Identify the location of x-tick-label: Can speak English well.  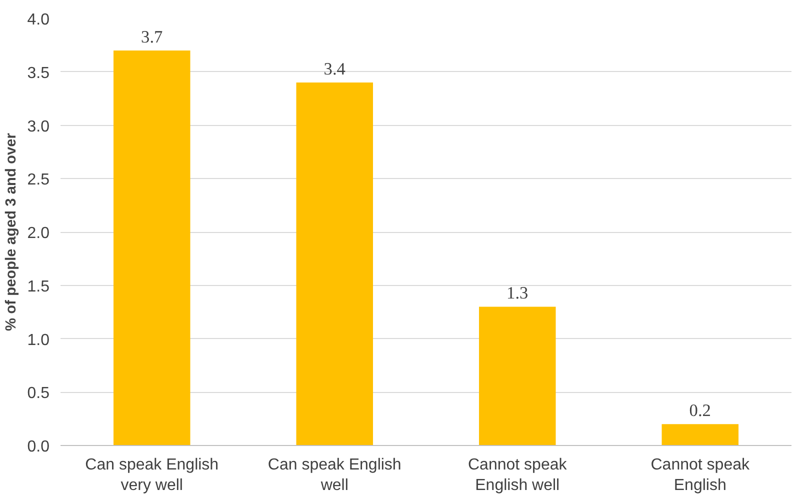
(335, 475).